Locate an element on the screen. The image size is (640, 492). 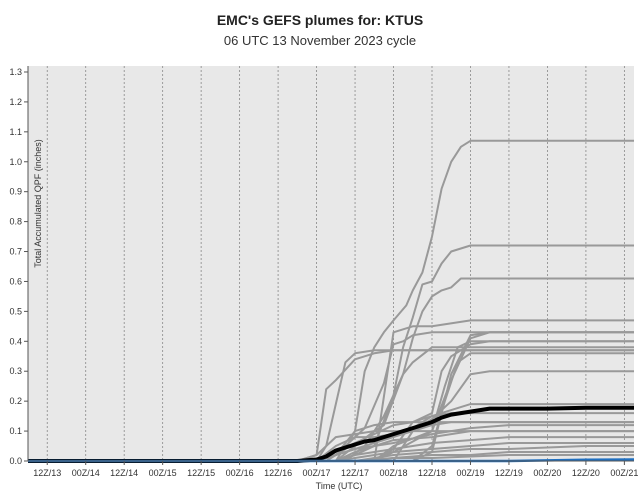
y-tick-label: 1.1 is located at coordinates (15, 132).